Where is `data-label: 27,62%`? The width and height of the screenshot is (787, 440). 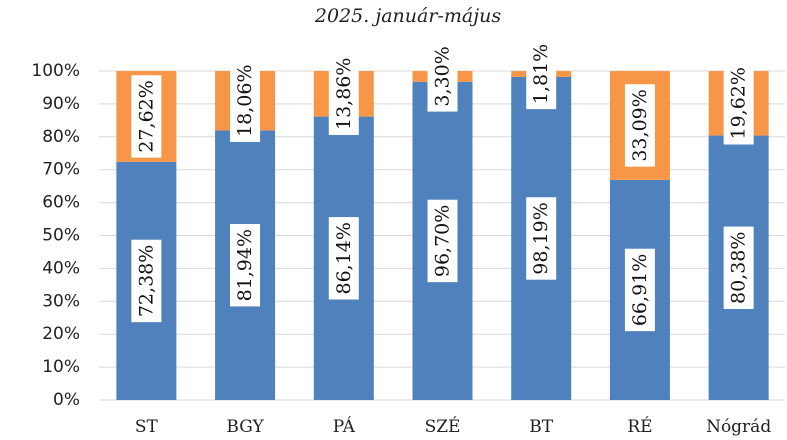 data-label: 27,62% is located at coordinates (146, 116).